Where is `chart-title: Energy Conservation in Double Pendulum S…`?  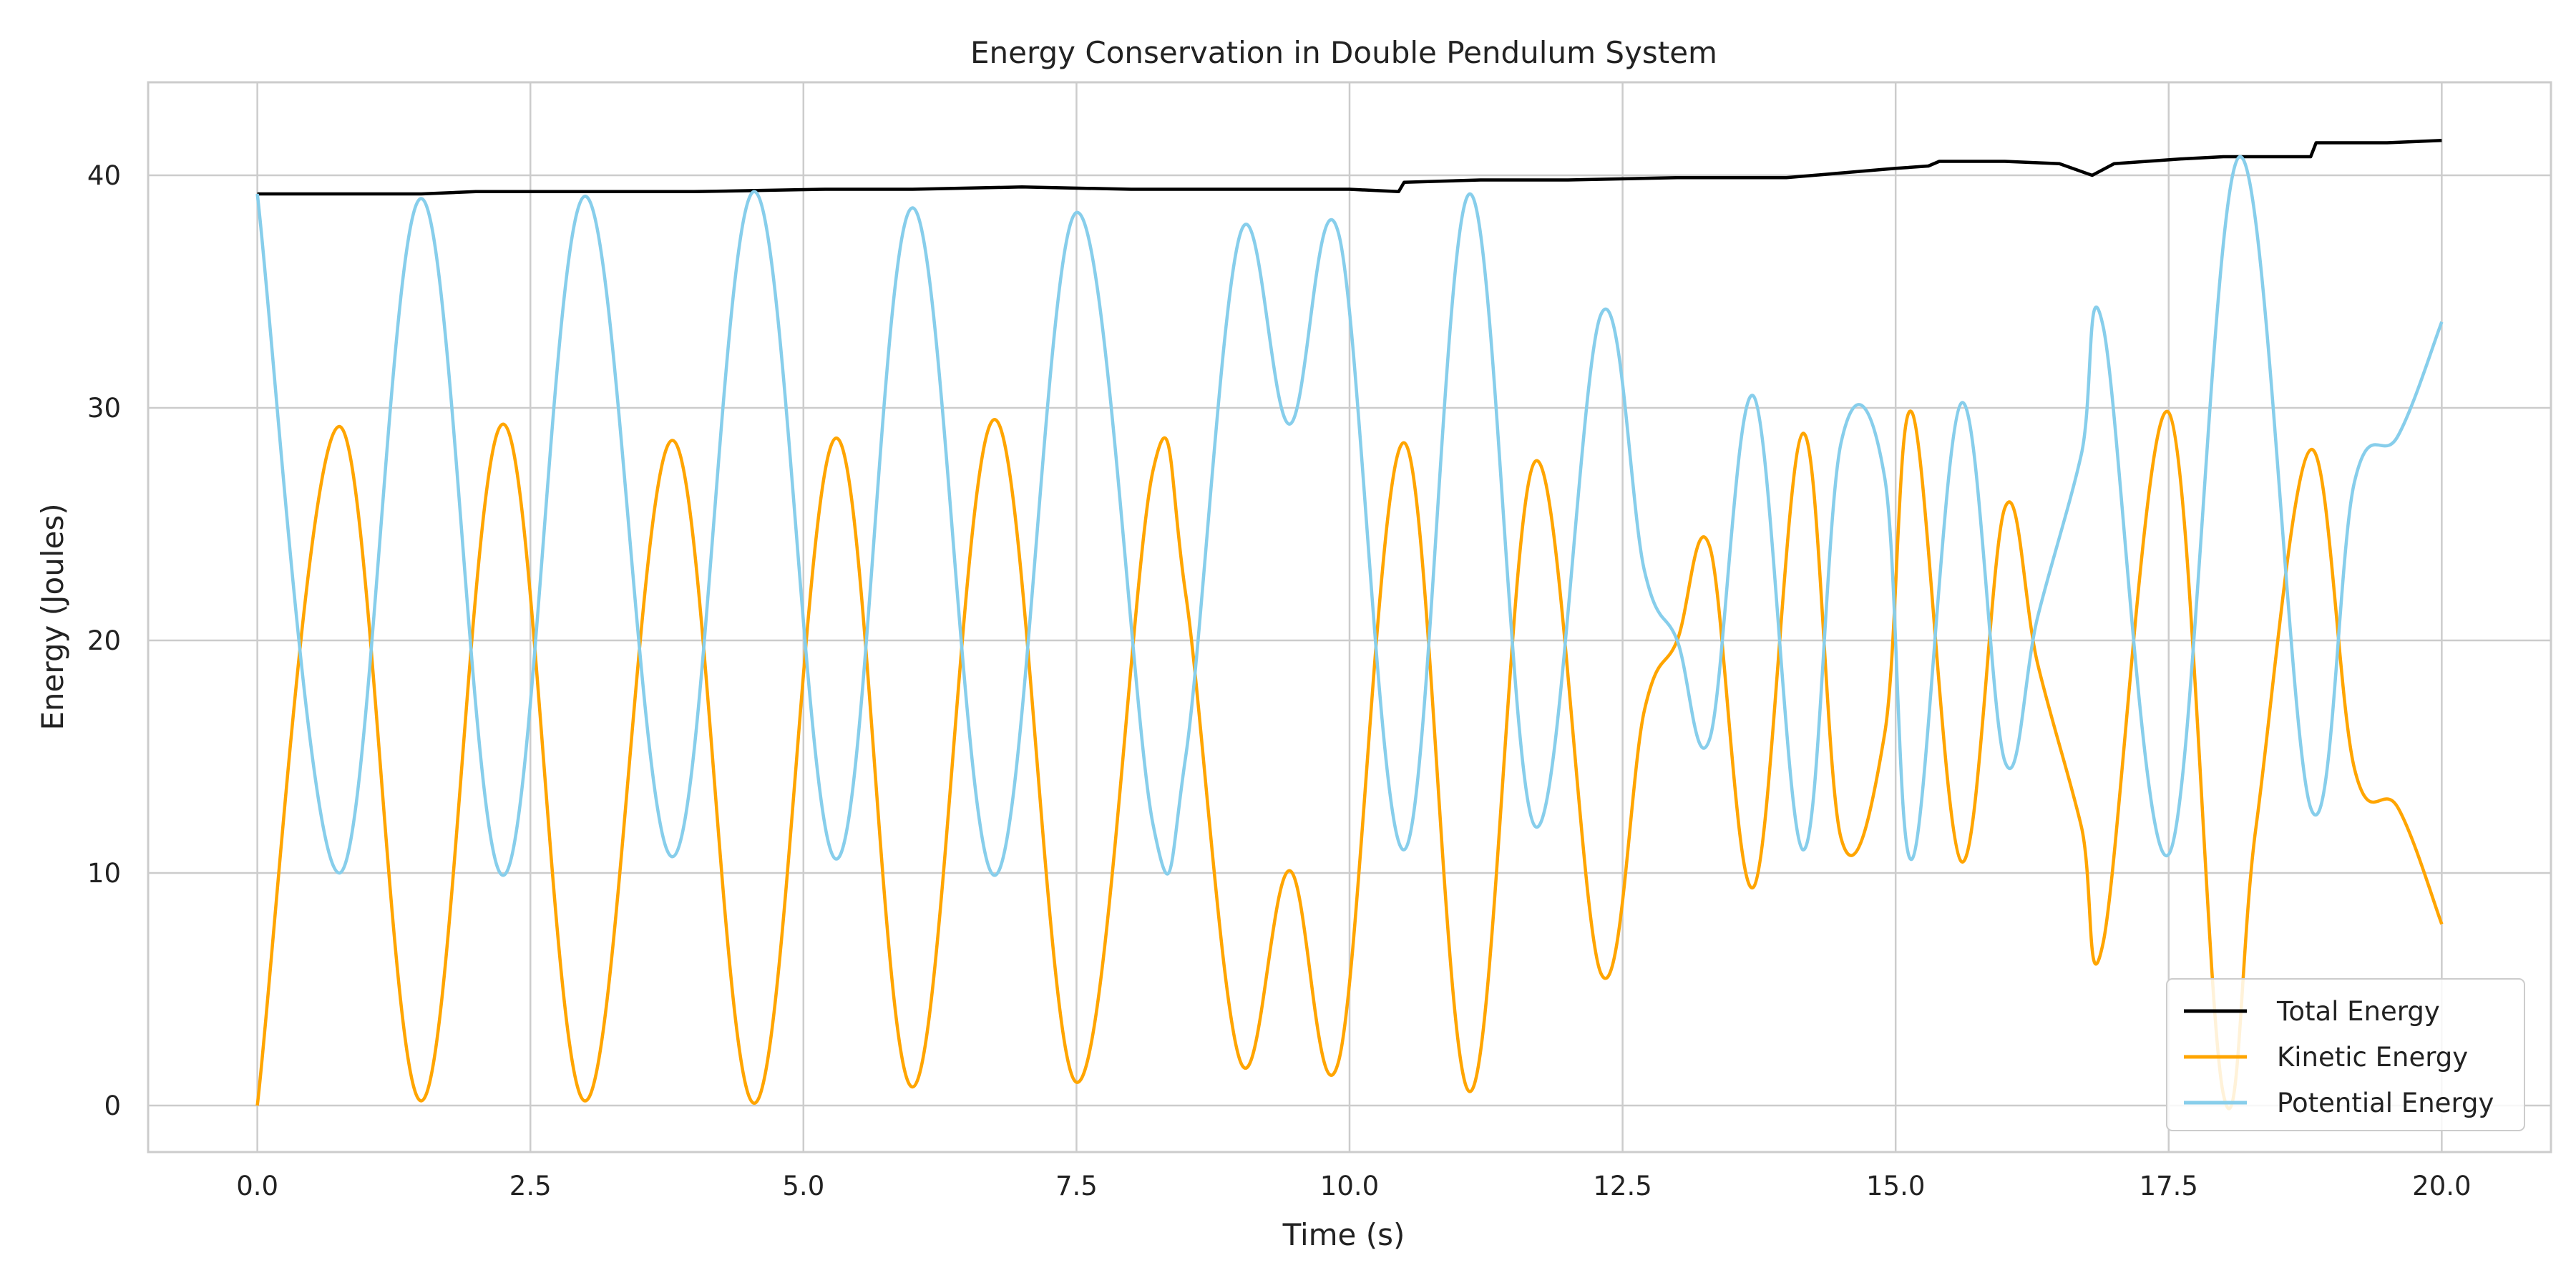 chart-title: Energy Conservation in Double Pendulum S… is located at coordinates (1343, 52).